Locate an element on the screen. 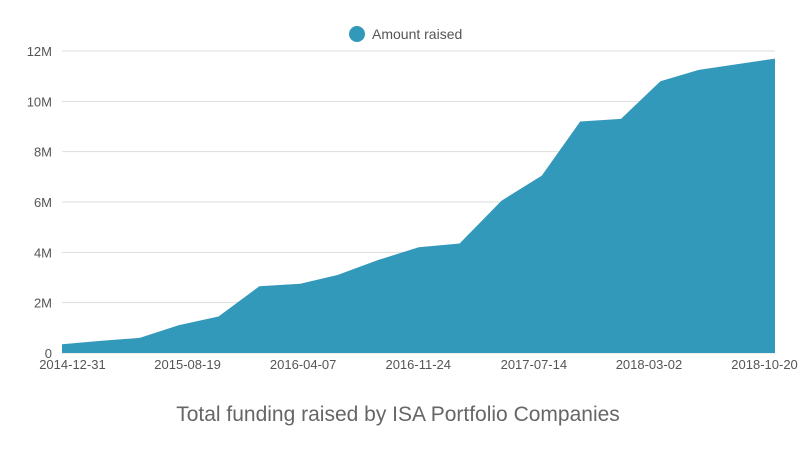 Image resolution: width=800 pixels, height=450 pixels. x-tick-label: 2015-08-19 is located at coordinates (187, 364).